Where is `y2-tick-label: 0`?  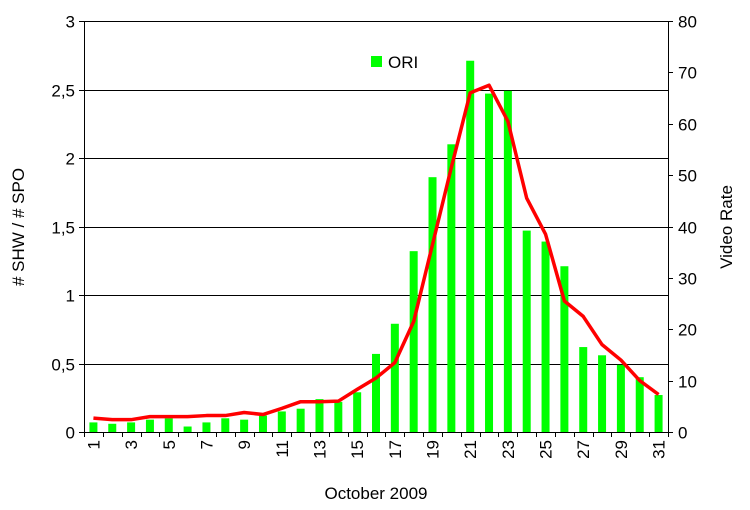 y2-tick-label: 0 is located at coordinates (682, 433).